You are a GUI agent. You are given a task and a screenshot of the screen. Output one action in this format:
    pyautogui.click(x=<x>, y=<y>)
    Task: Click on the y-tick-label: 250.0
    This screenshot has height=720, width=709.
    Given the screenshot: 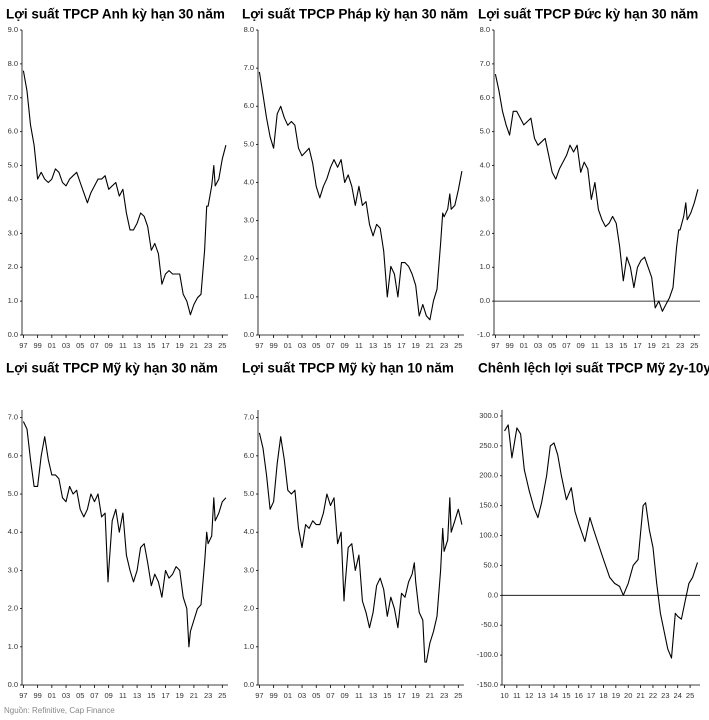 What is the action you would take?
    pyautogui.click(x=488, y=445)
    